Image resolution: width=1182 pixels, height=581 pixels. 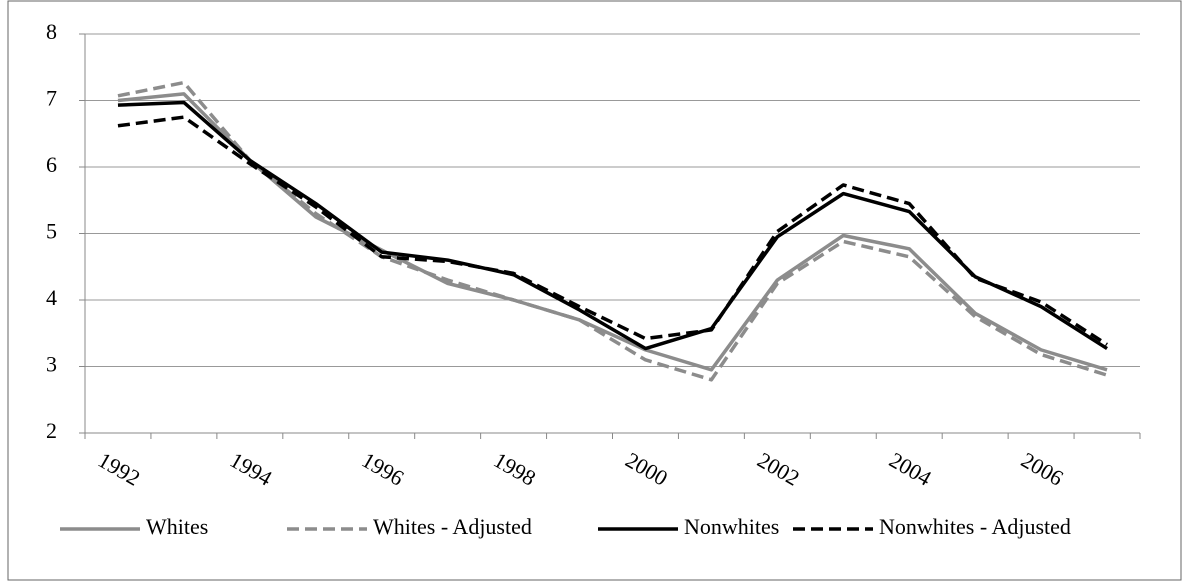 What do you see at coordinates (51, 297) in the screenshot?
I see `y-tick-label: 4` at bounding box center [51, 297].